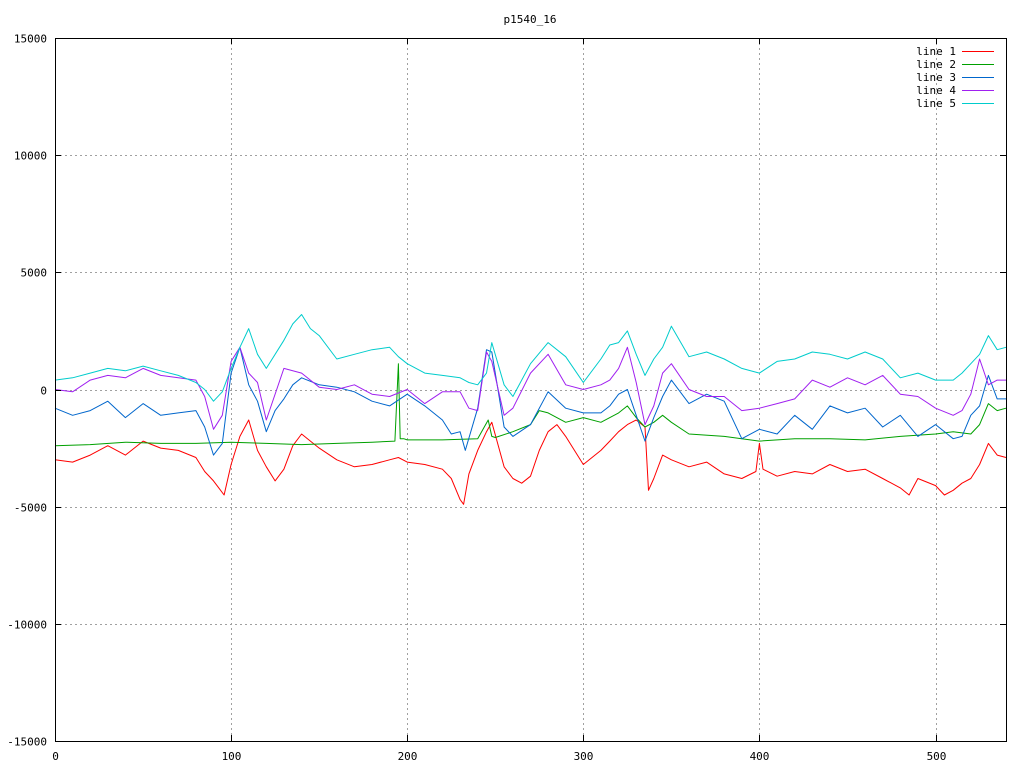  What do you see at coordinates (584, 756) in the screenshot?
I see `x-tick-label: 300` at bounding box center [584, 756].